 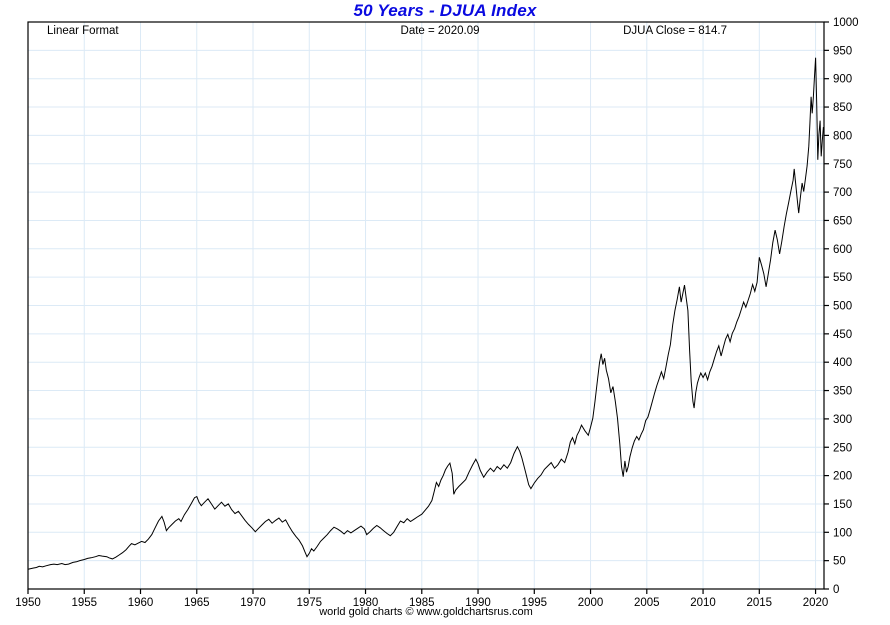 I want to click on x-tick-label: 1955, so click(x=84, y=603).